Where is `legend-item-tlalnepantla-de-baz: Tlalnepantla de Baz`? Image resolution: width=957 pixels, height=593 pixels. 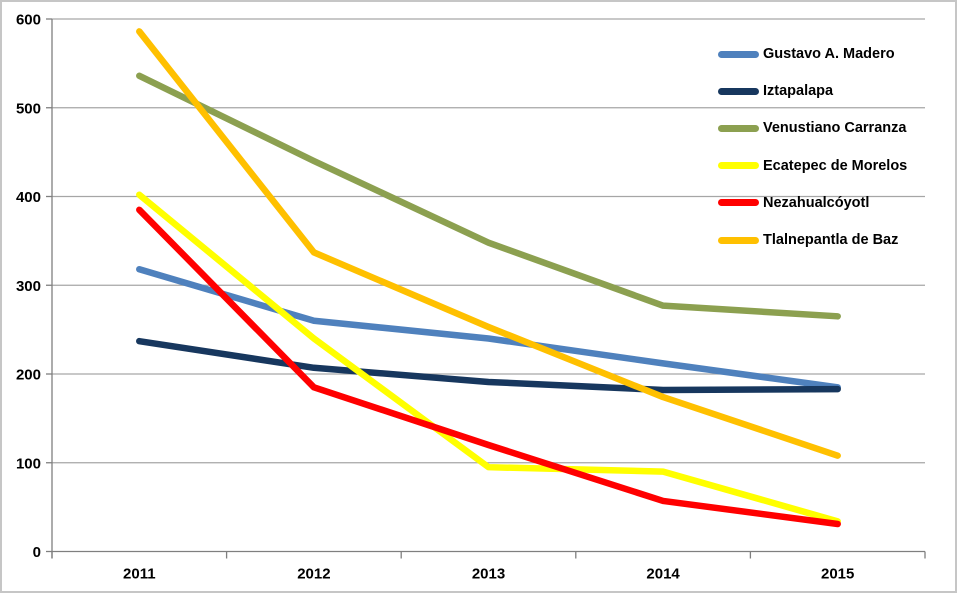
legend-item-tlalnepantla-de-baz: Tlalnepantla de Baz is located at coordinates (808, 240).